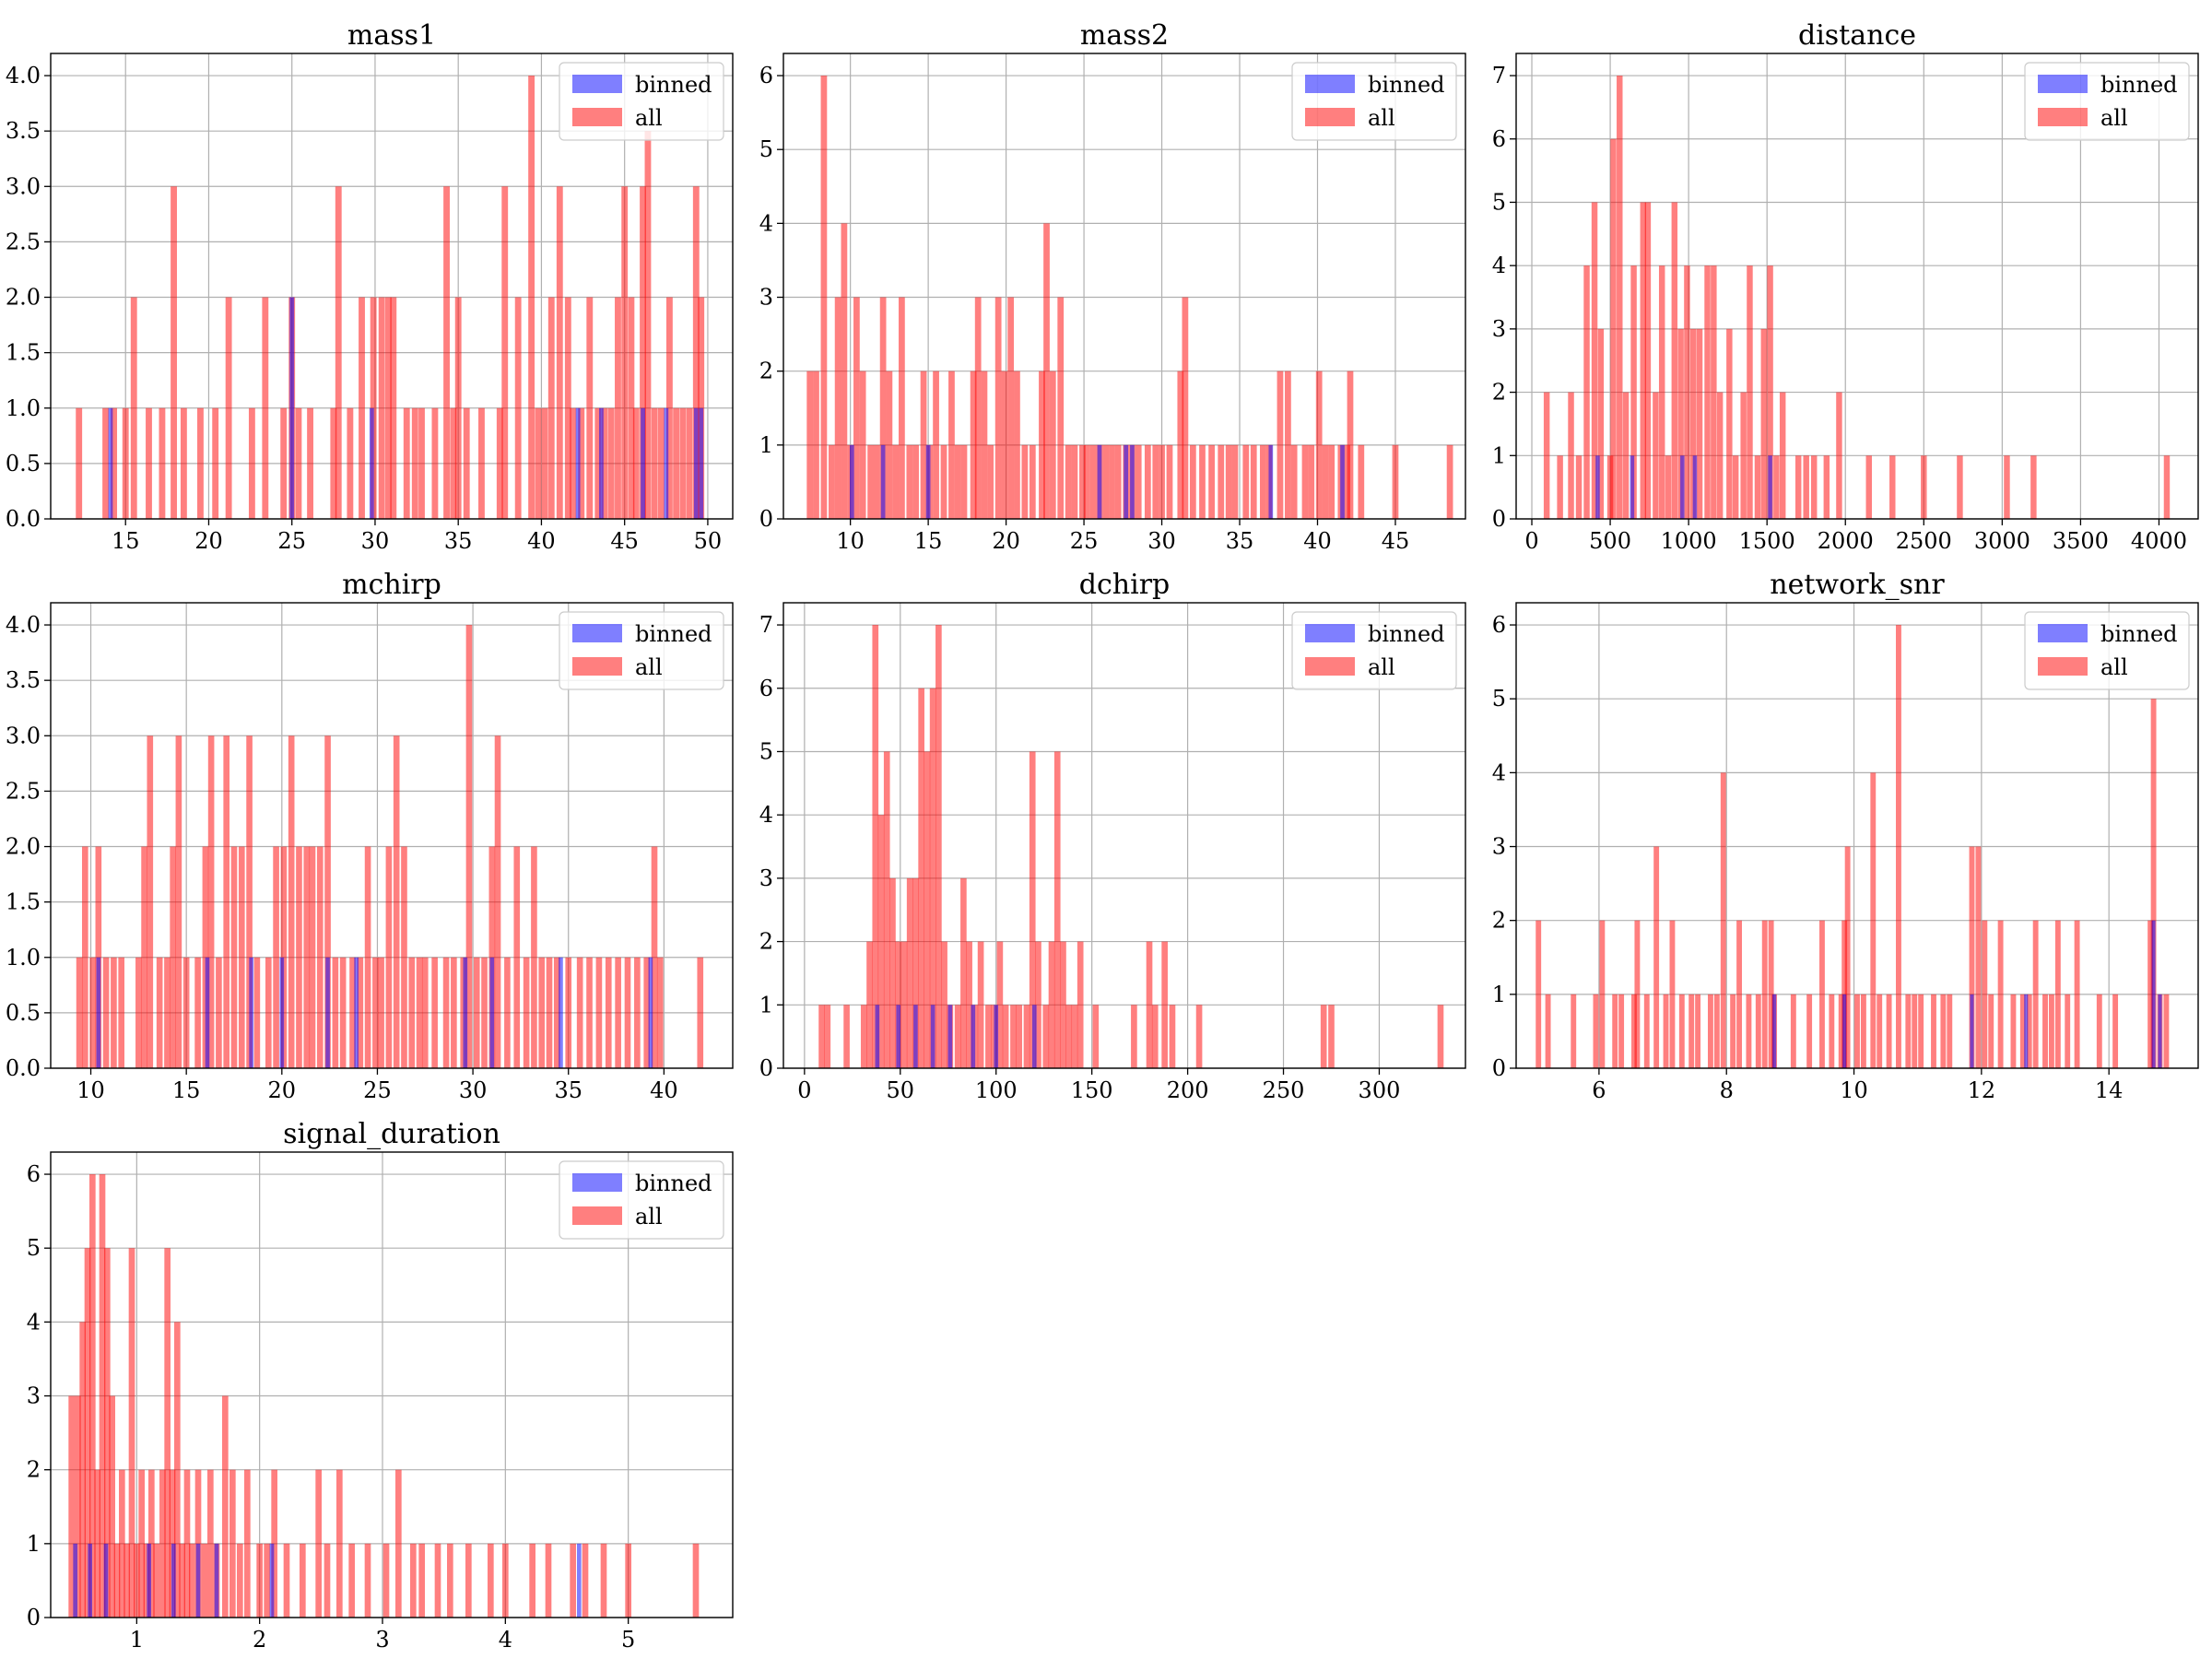  I want to click on x-tick-label: 4, so click(505, 1640).